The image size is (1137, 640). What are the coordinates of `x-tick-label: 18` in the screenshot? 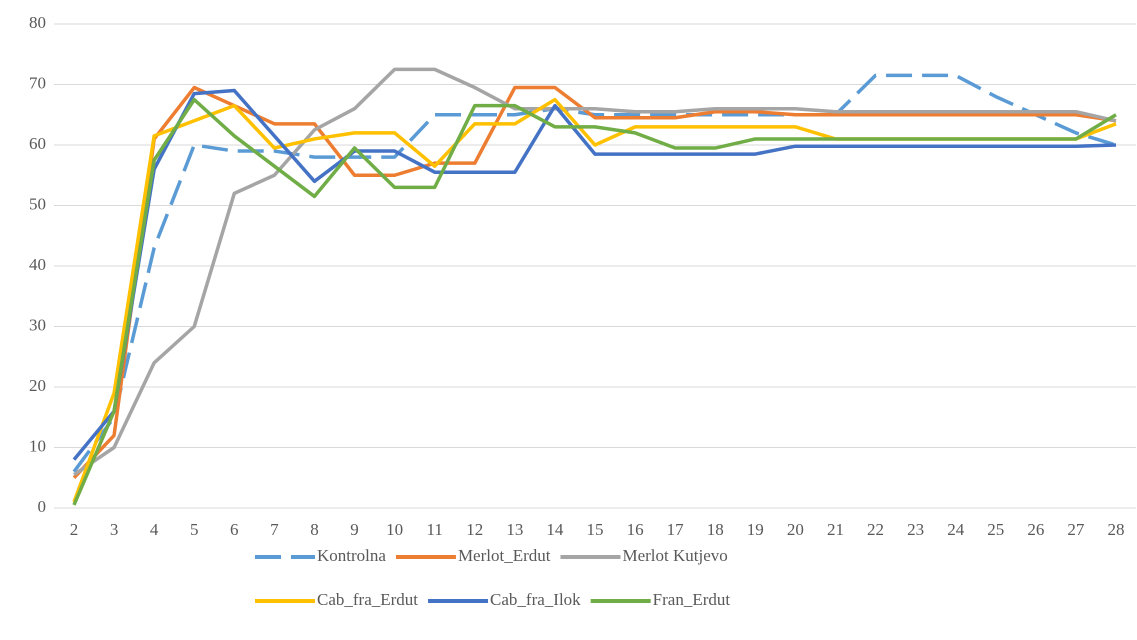 It's located at (715, 529).